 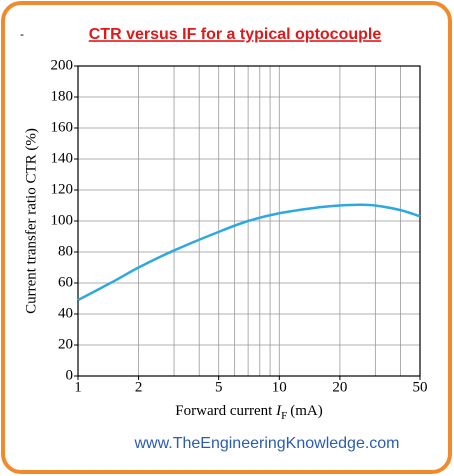 What do you see at coordinates (65, 344) in the screenshot?
I see `y-tick-label: 20` at bounding box center [65, 344].